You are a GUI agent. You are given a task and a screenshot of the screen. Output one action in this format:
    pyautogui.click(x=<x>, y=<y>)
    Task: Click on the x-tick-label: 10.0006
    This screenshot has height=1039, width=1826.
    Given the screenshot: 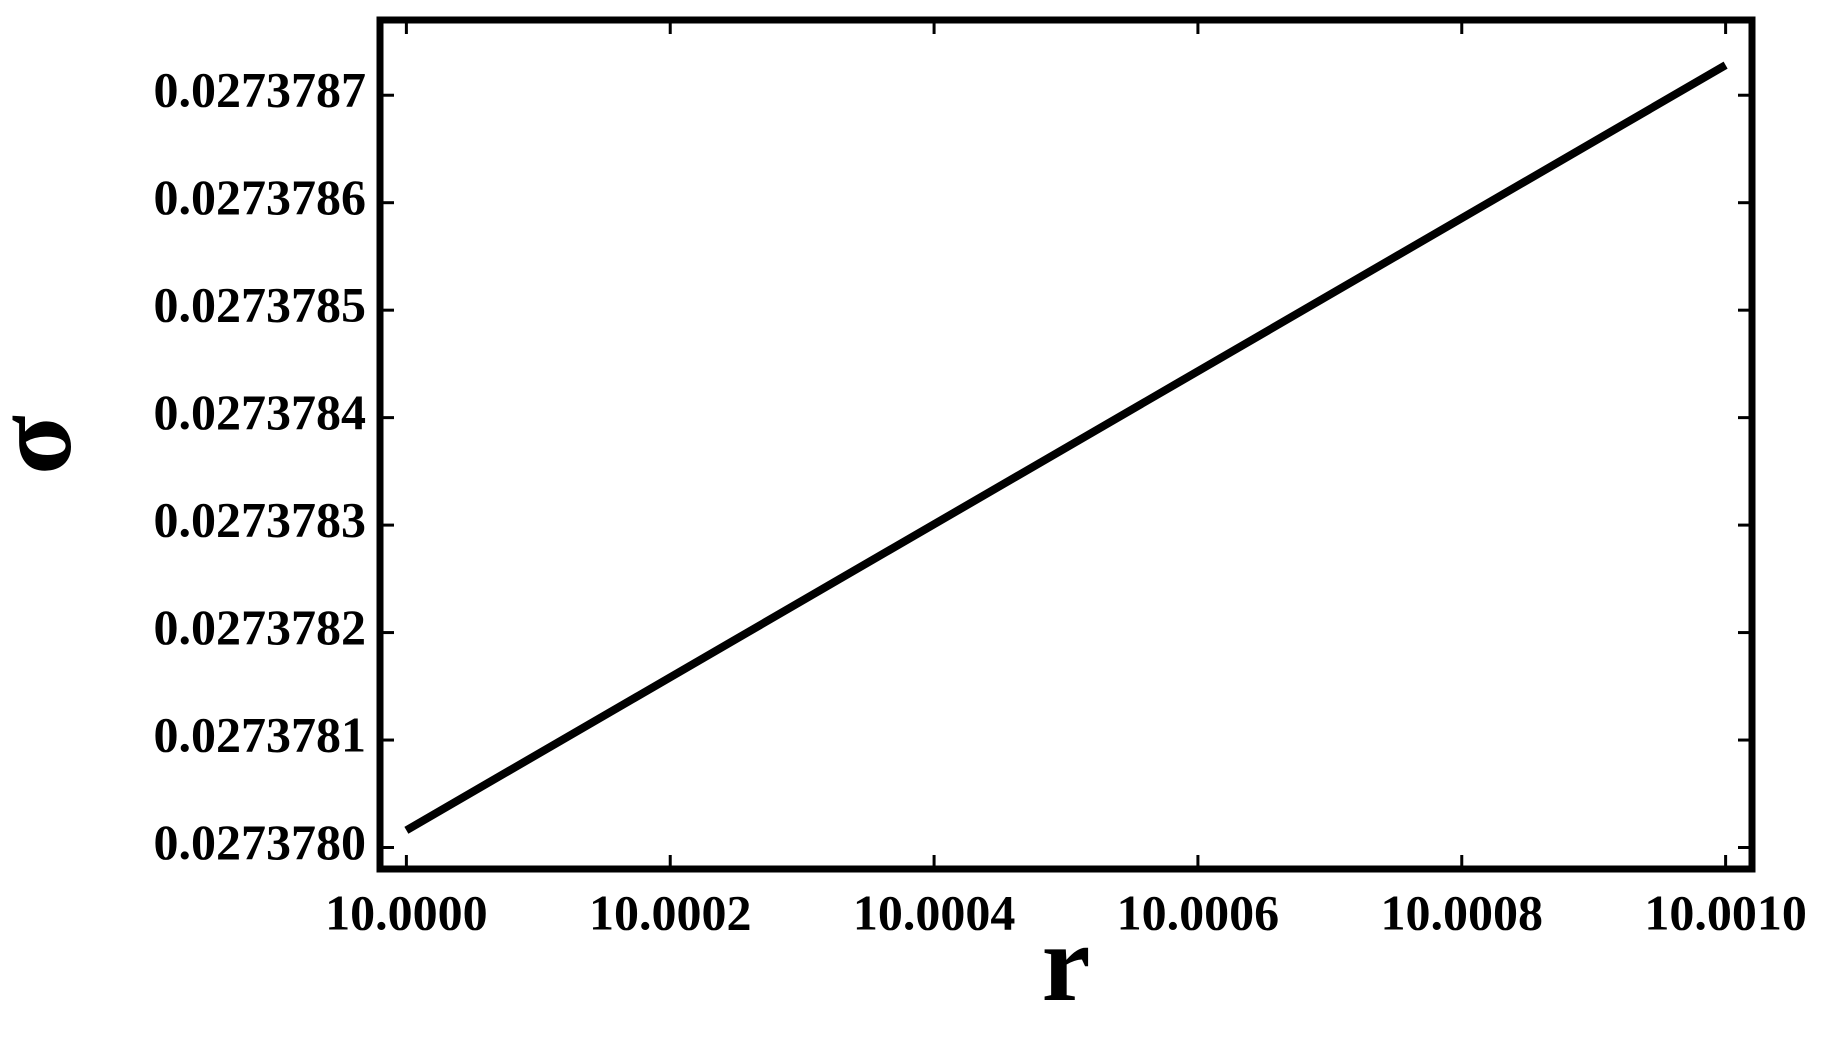 What is the action you would take?
    pyautogui.click(x=1198, y=912)
    